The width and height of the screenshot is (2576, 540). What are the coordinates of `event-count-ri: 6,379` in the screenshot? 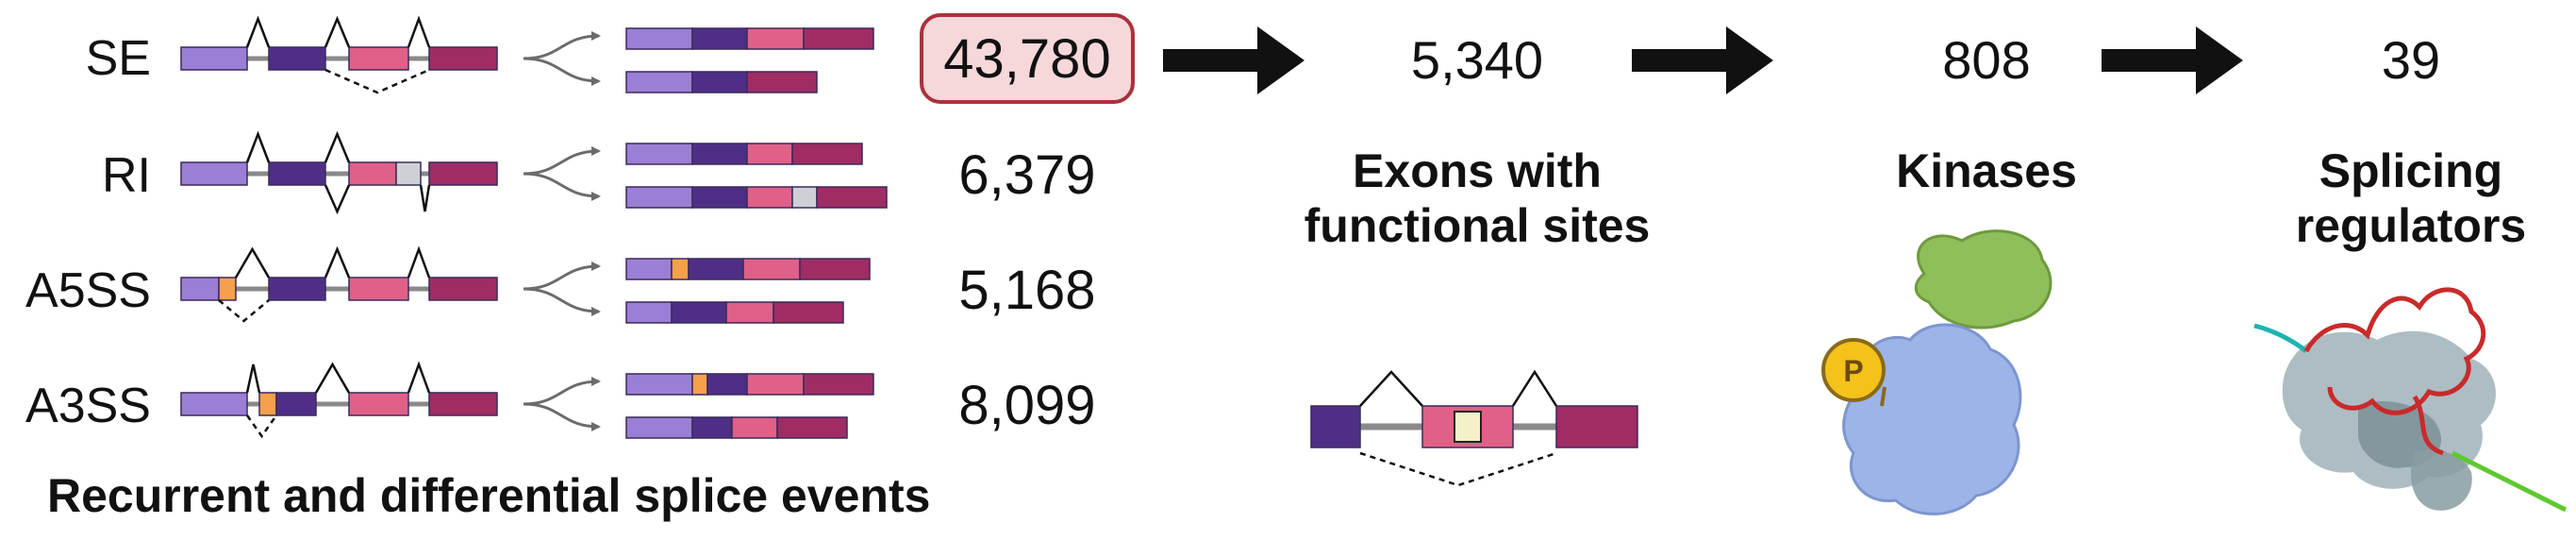 It's located at (1027, 175).